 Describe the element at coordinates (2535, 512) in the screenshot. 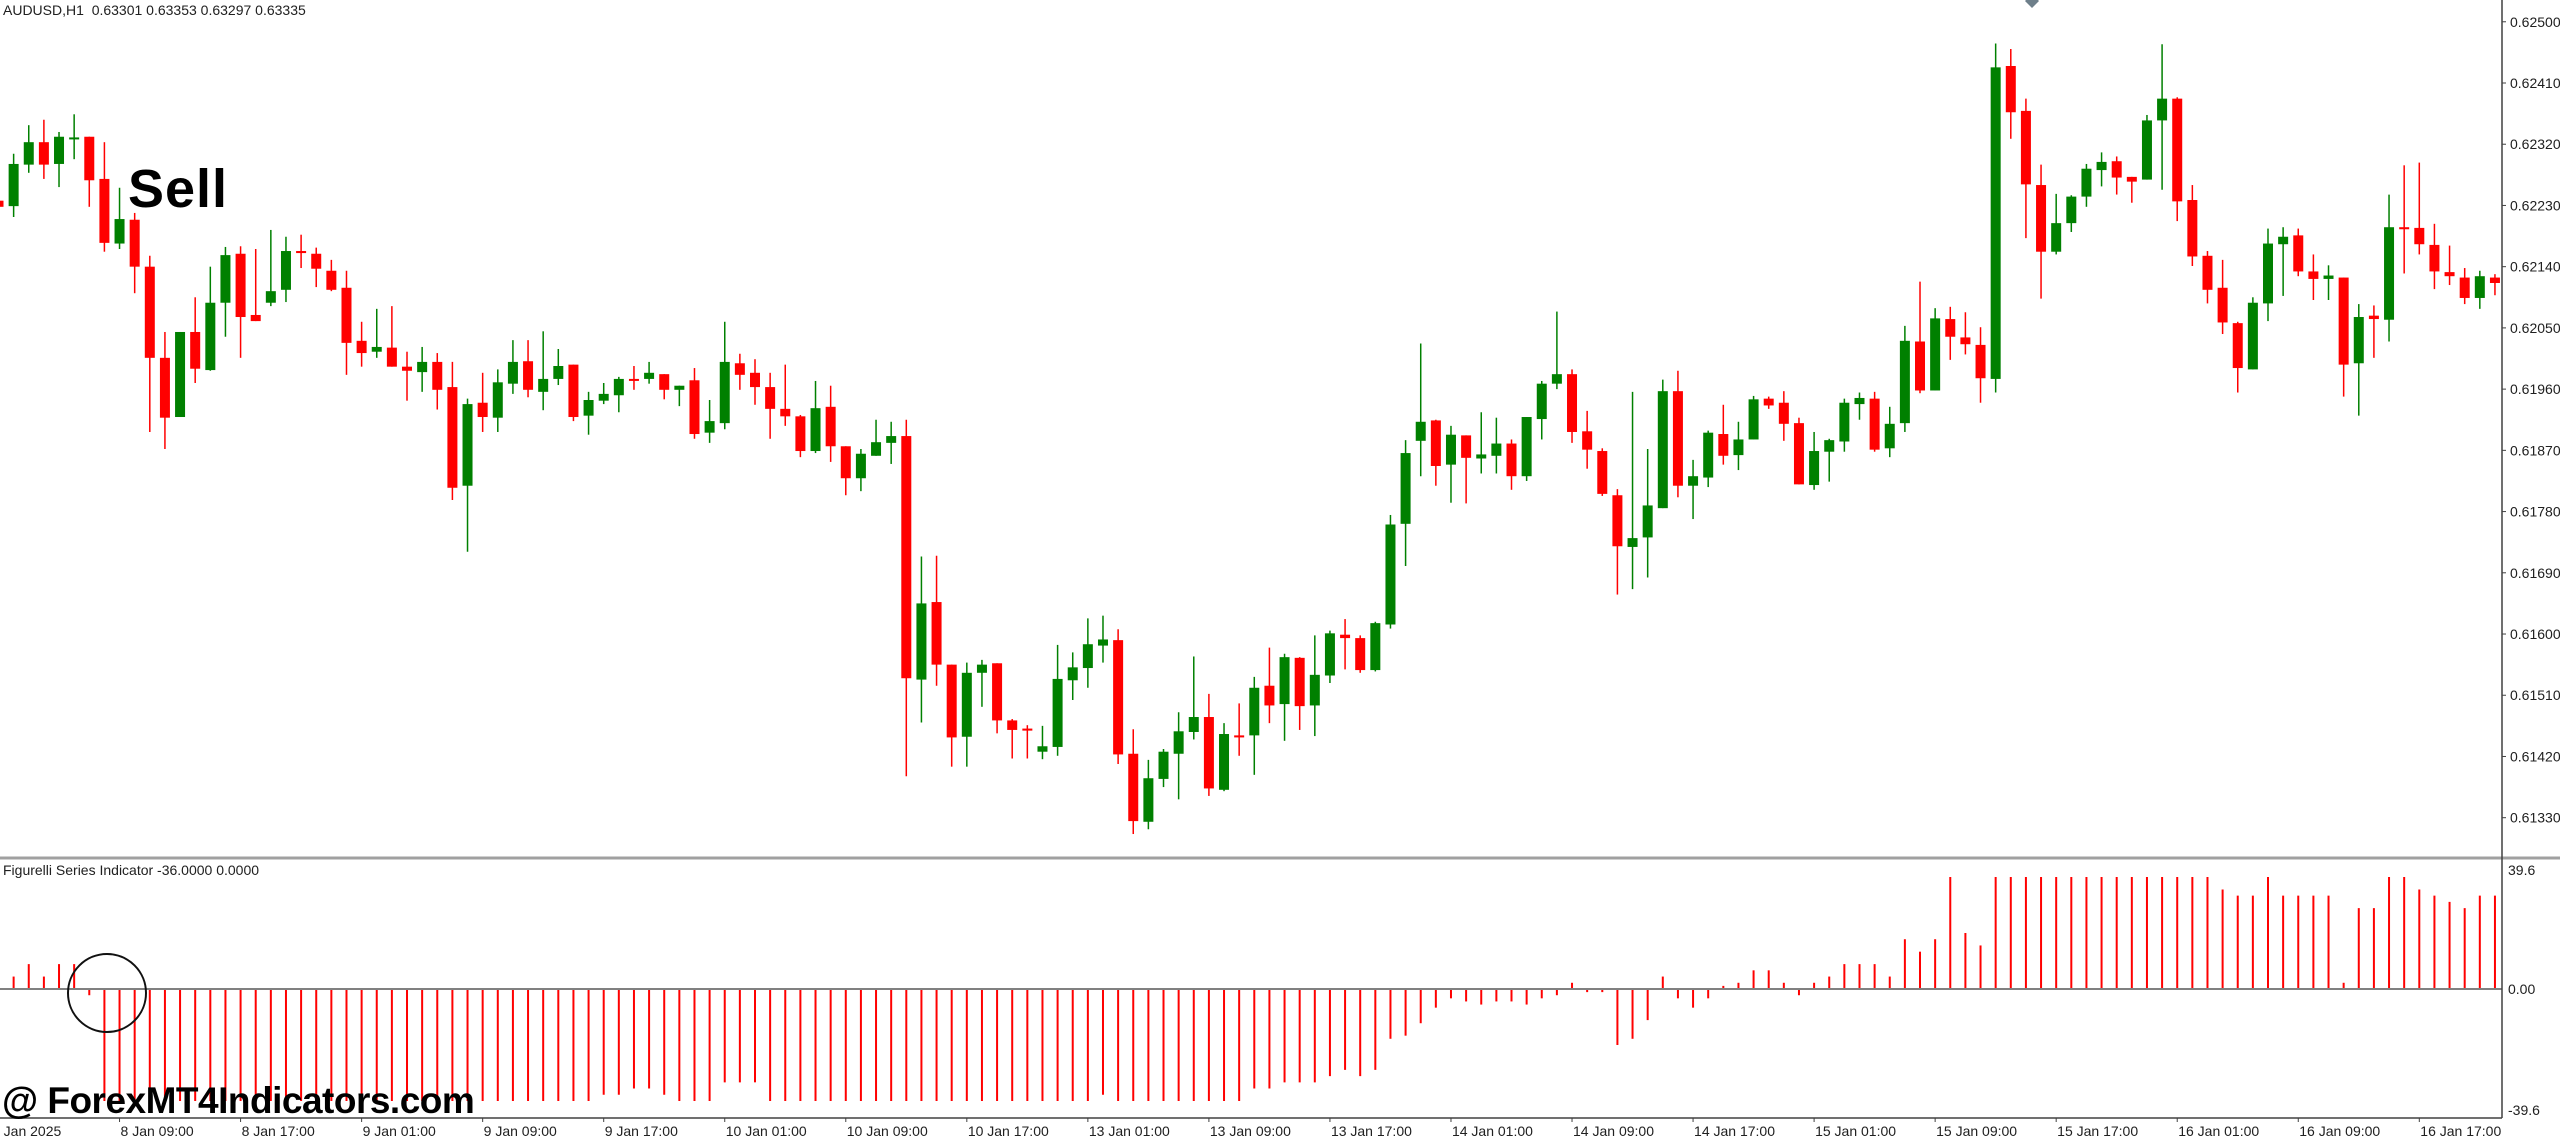

I see `price-tick-label: 0.61780` at that location.